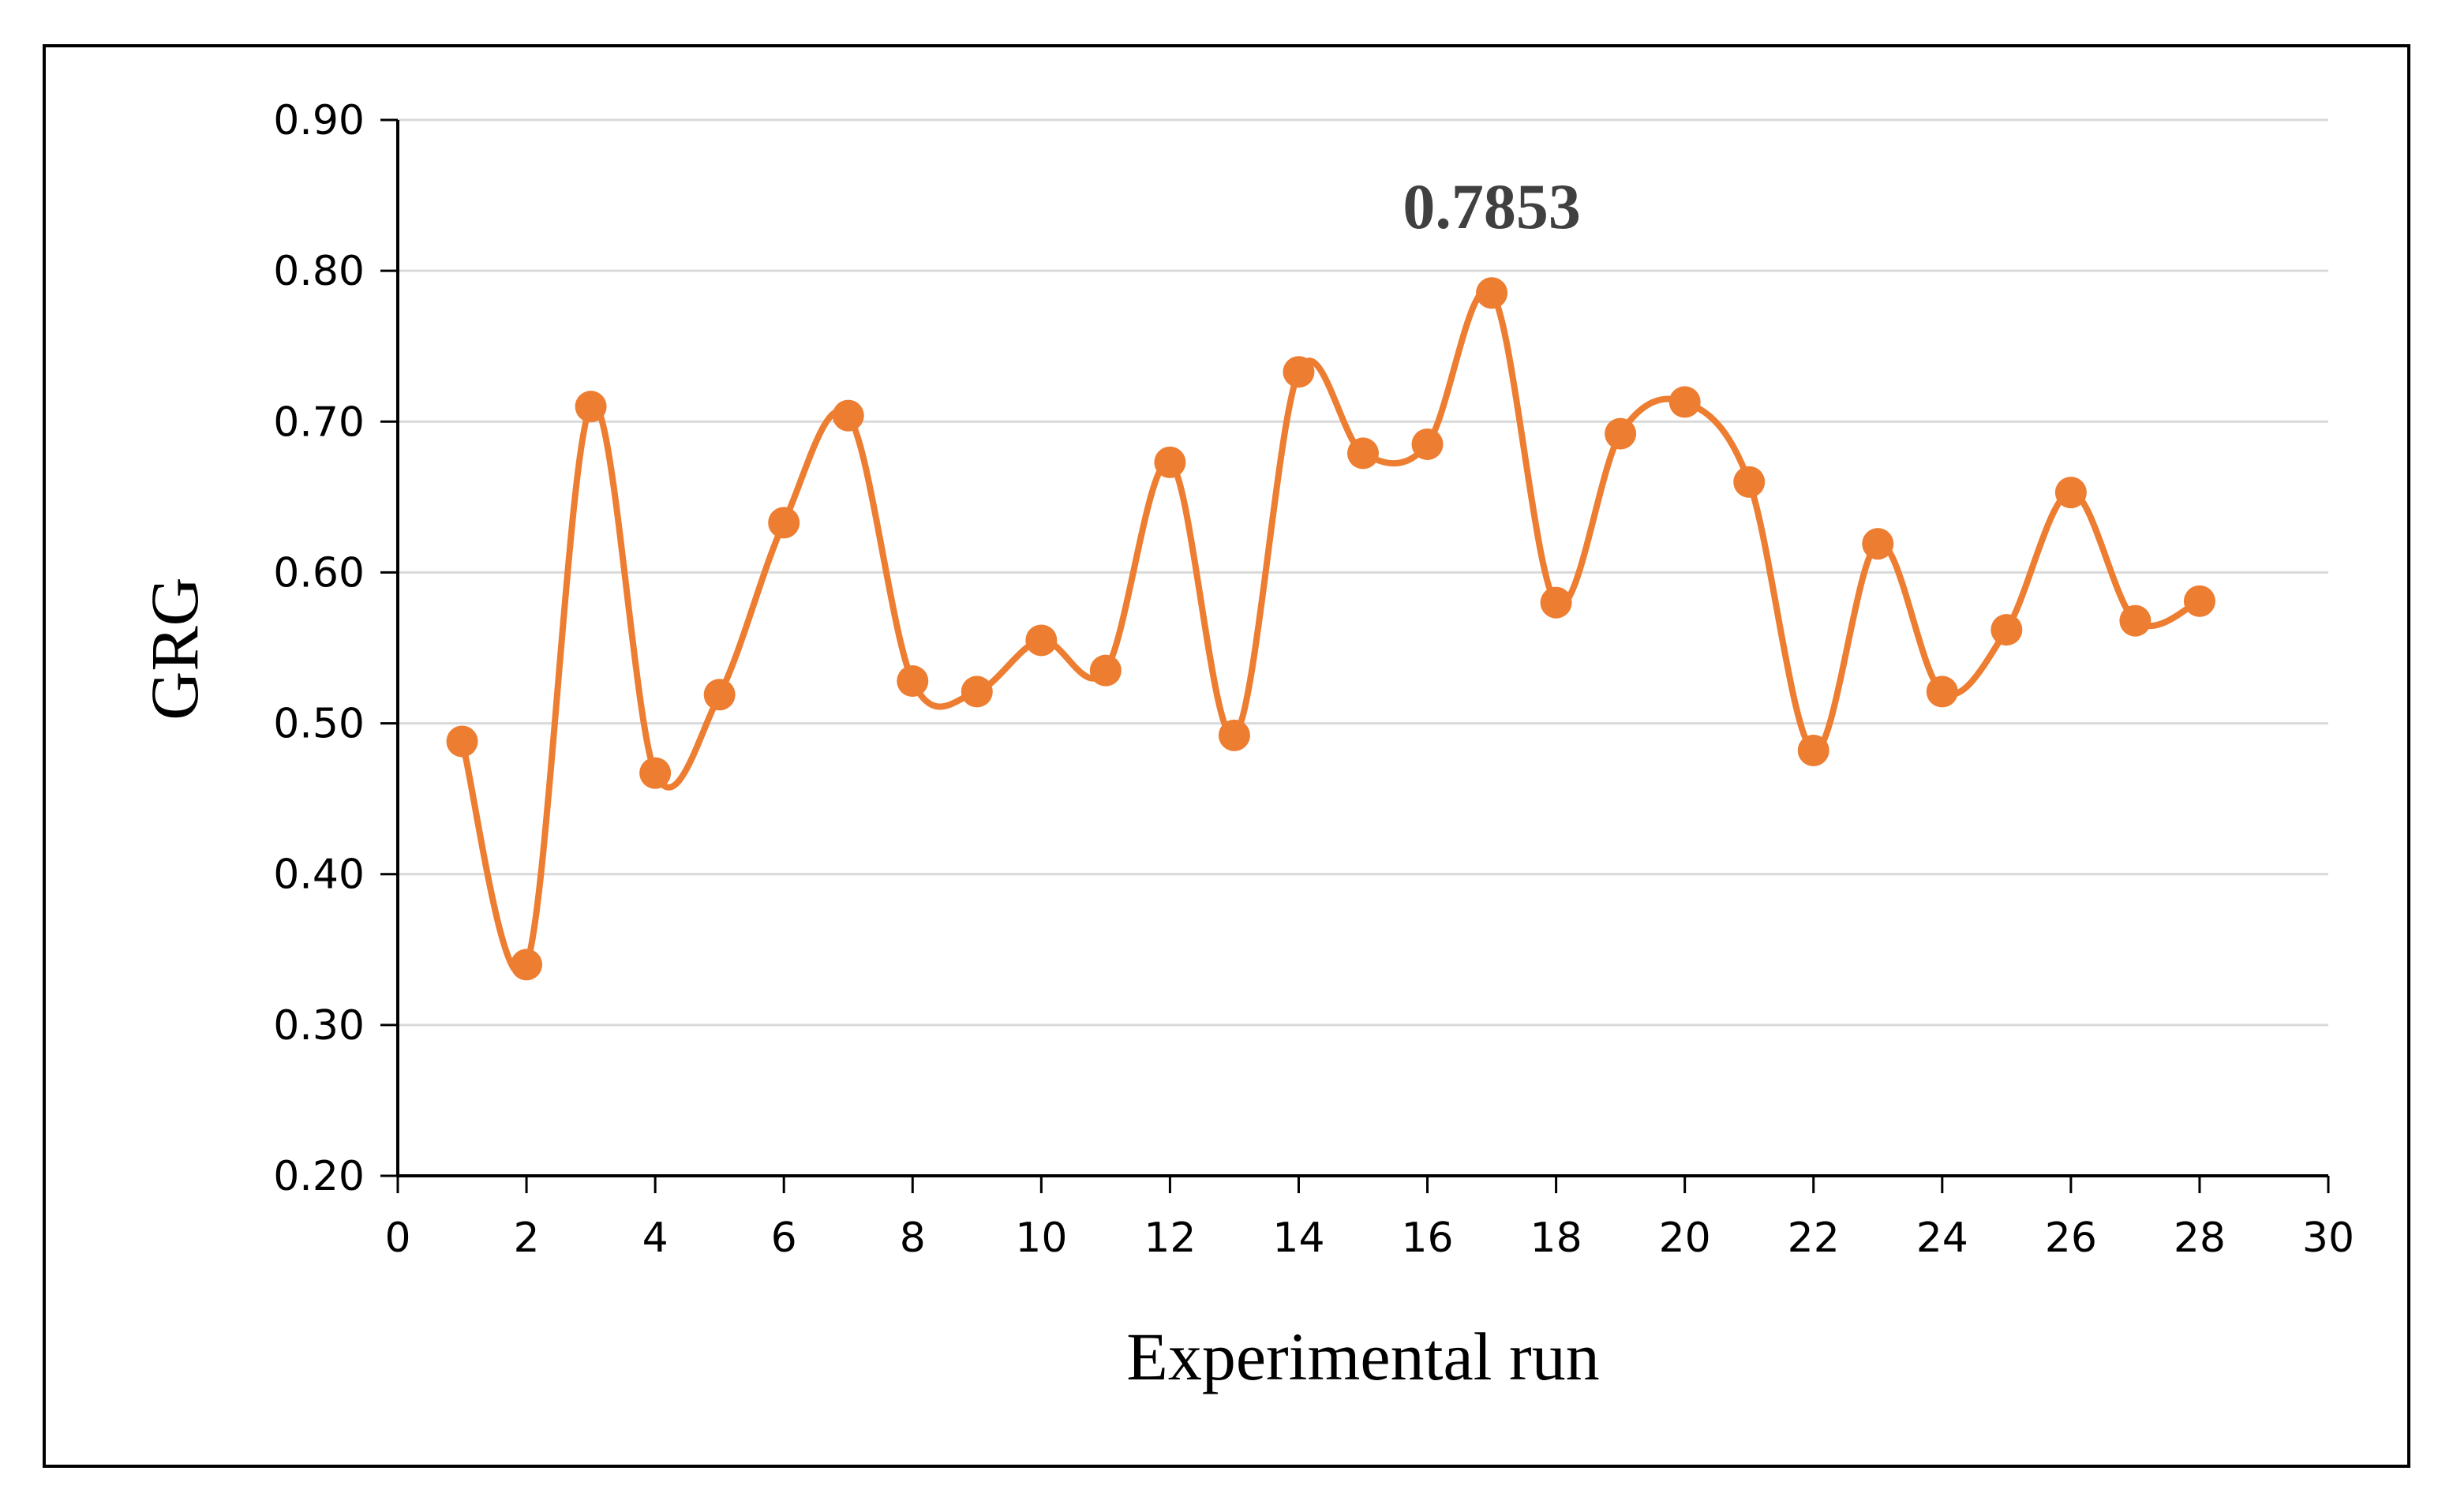 The image size is (2453, 1512). What do you see at coordinates (174, 648) in the screenshot?
I see `y-axis-title: GRG` at bounding box center [174, 648].